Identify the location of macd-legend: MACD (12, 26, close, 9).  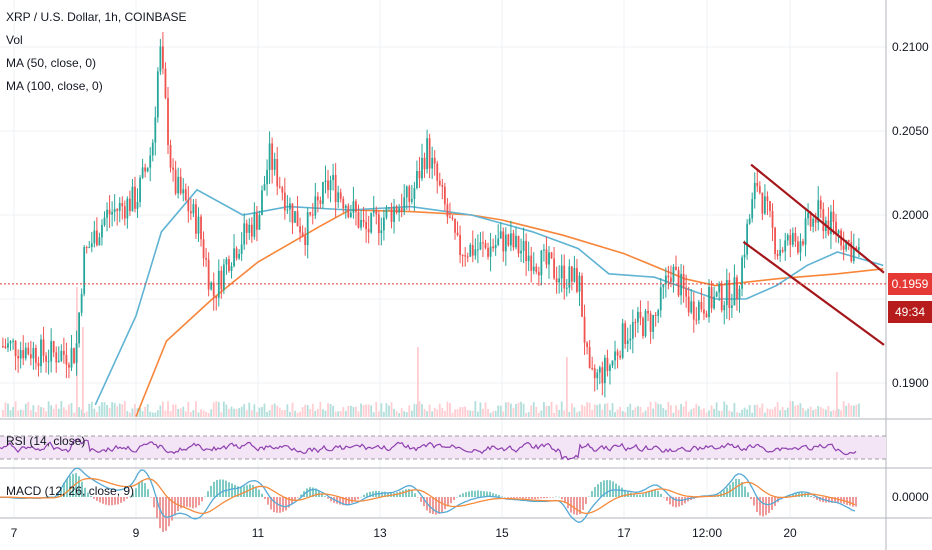
(70, 491).